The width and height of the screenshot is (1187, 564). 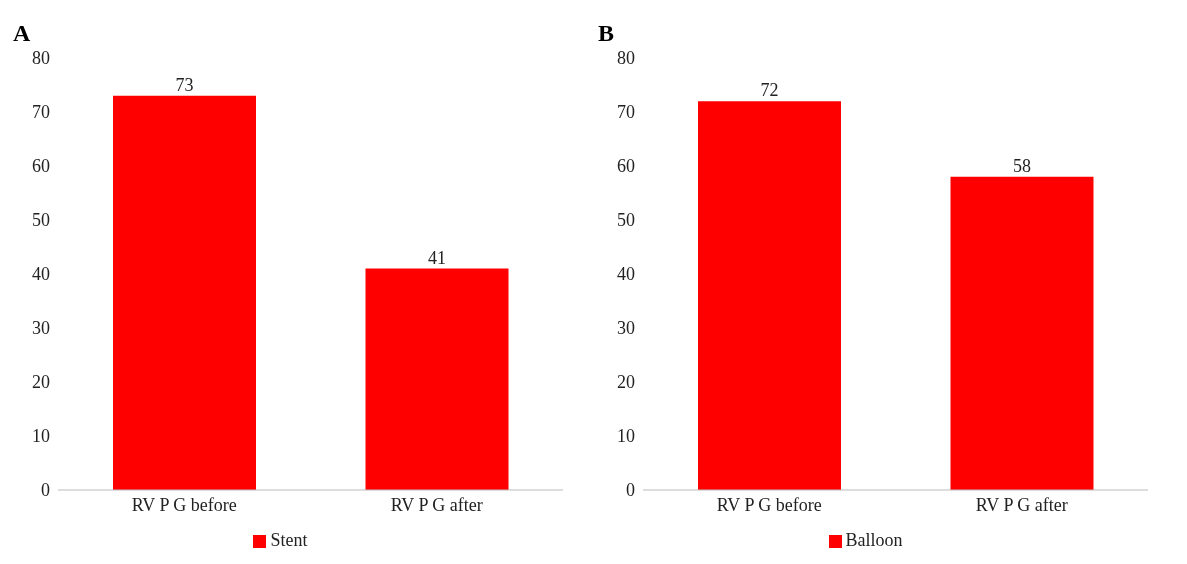 I want to click on legend-label: Stent, so click(x=289, y=540).